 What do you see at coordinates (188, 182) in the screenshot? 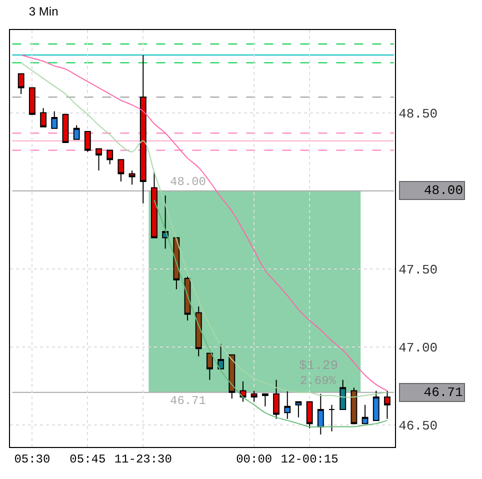
I see `annotation: 48.00` at bounding box center [188, 182].